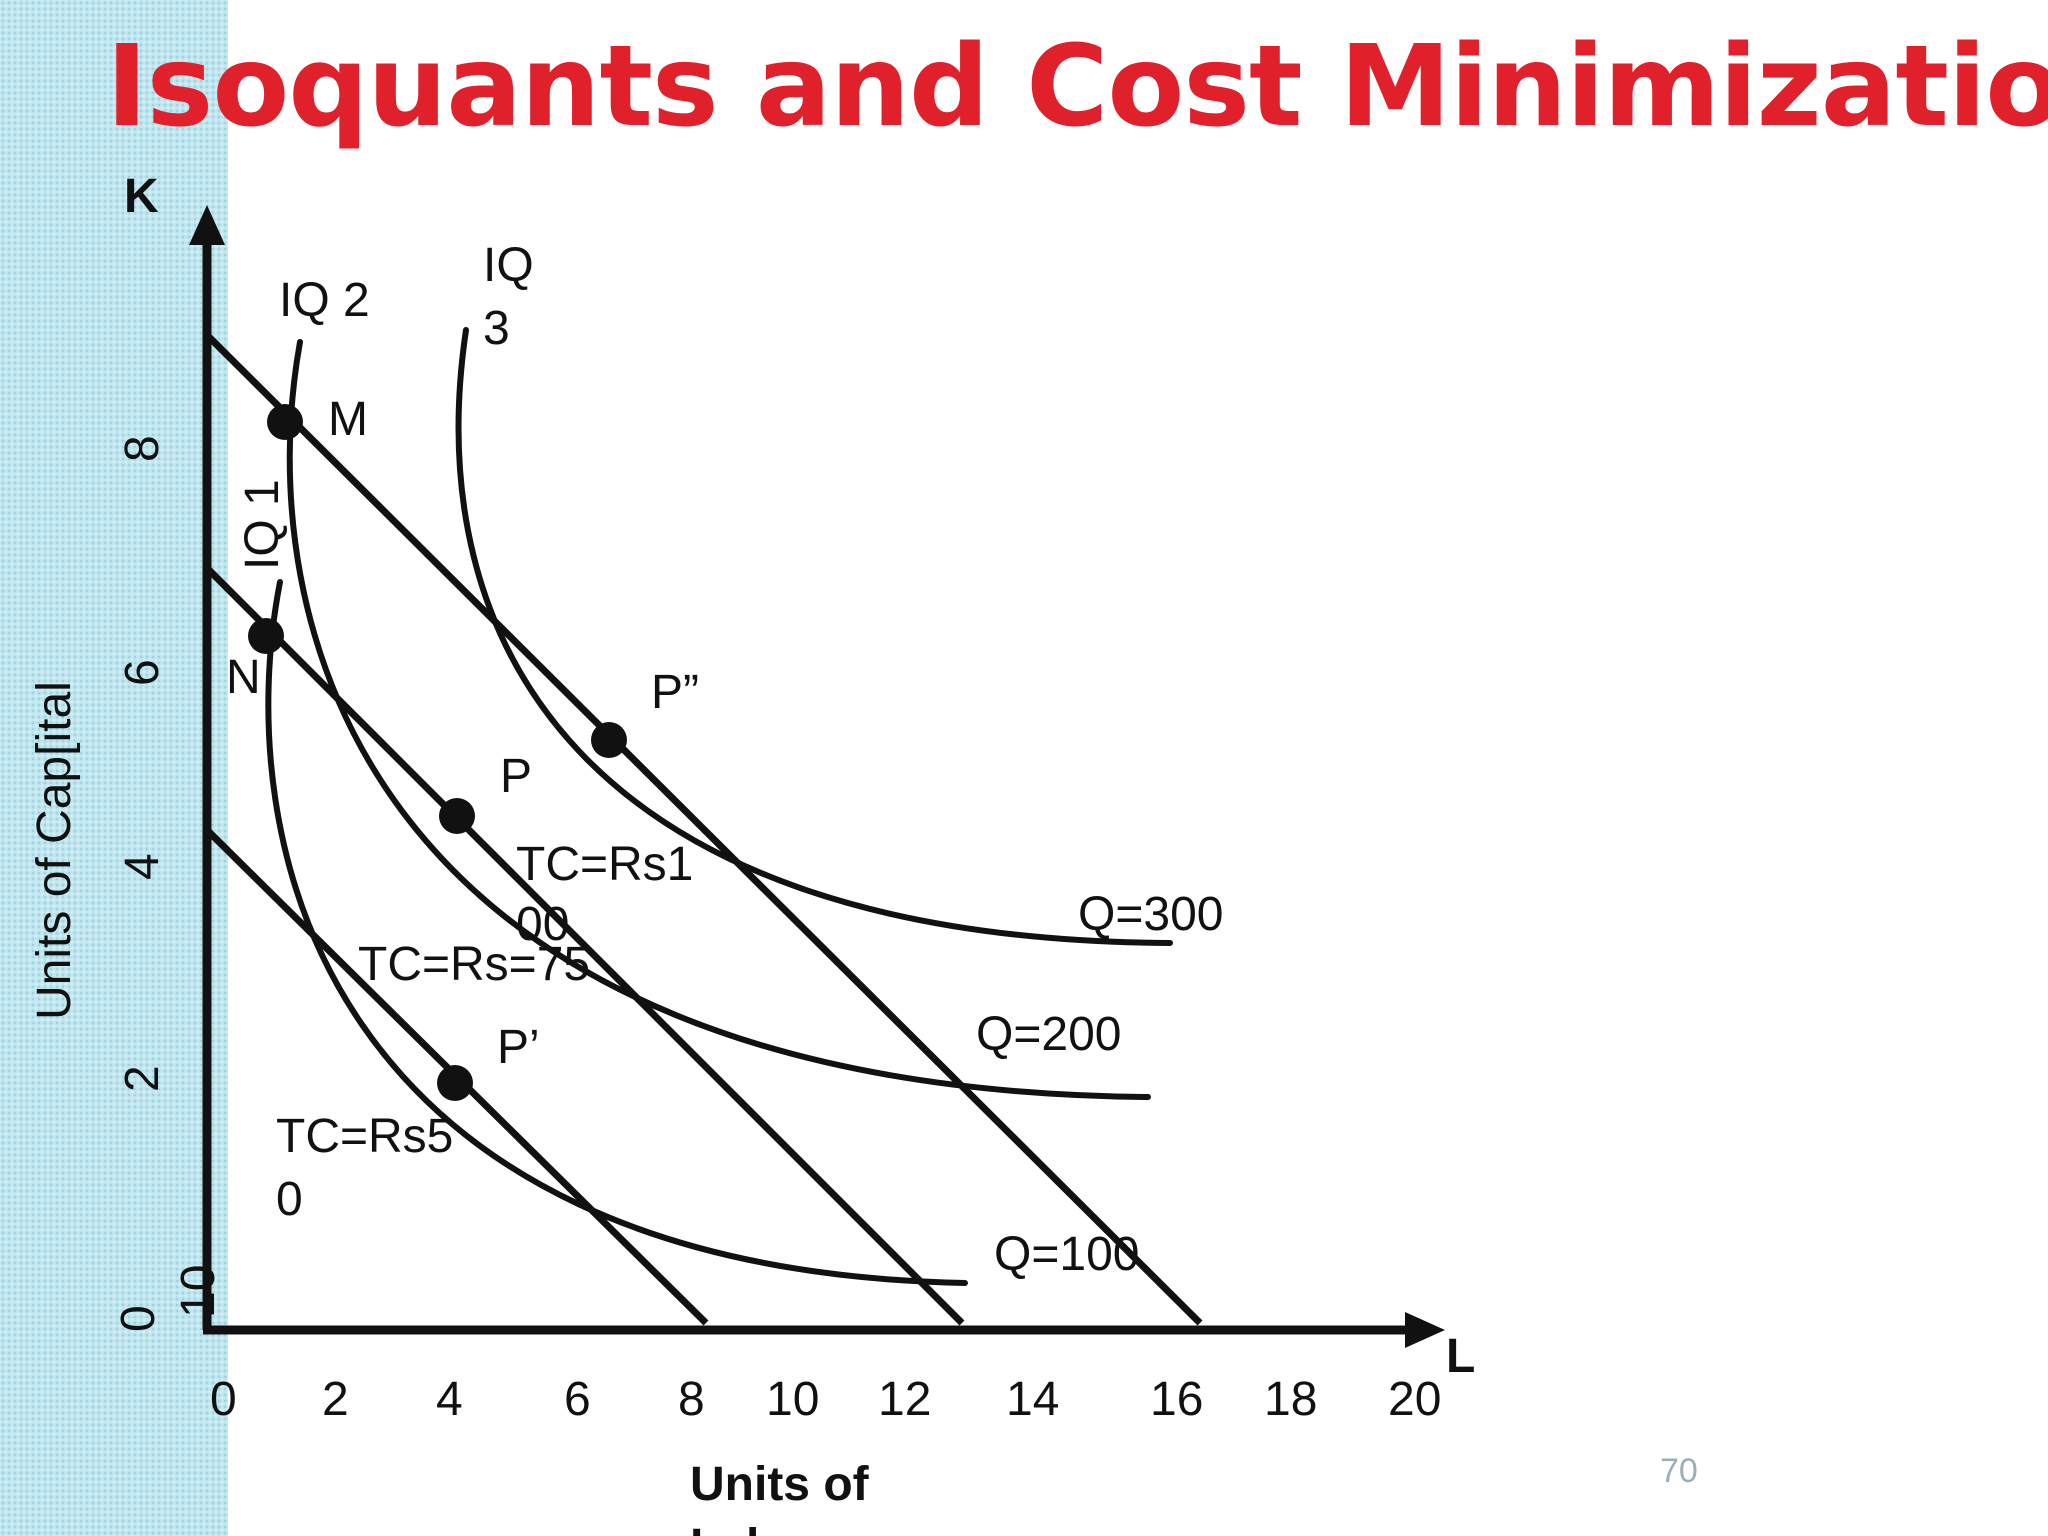  What do you see at coordinates (198, 1291) in the screenshot?
I see `y-tick-10: 10` at bounding box center [198, 1291].